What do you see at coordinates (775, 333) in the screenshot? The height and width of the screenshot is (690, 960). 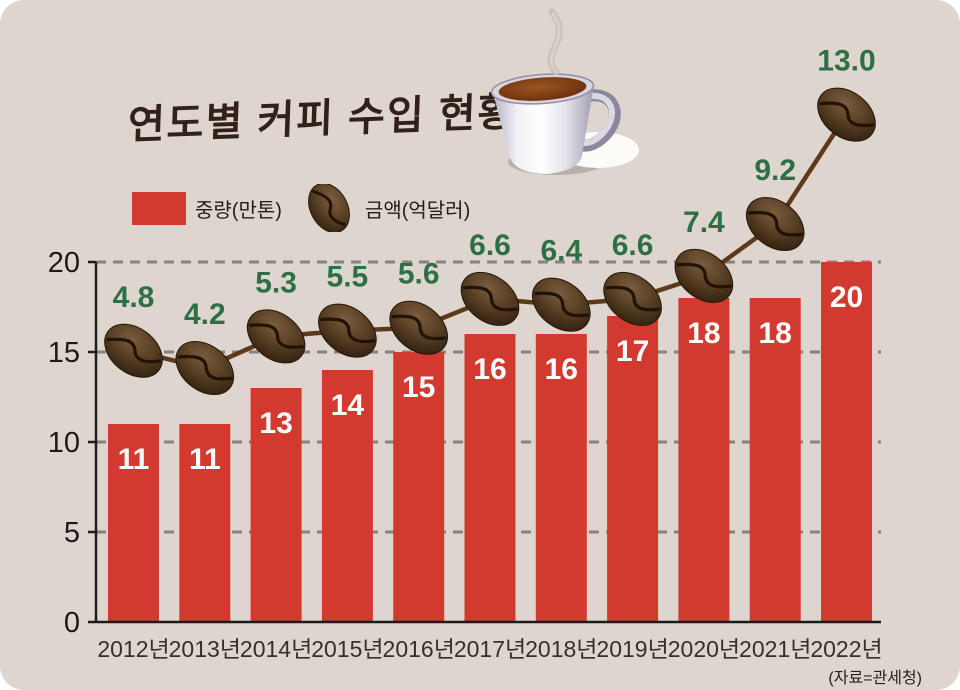 I see `bar-label-2021년: 18` at bounding box center [775, 333].